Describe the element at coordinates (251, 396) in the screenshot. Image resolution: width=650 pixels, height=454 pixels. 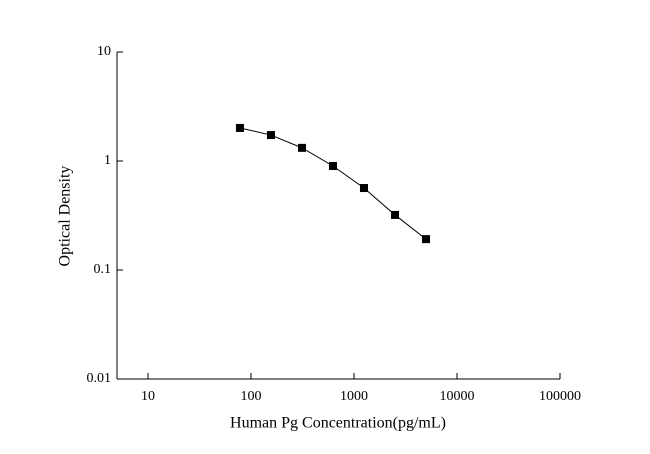
I see `x-tick-label: 100` at that location.